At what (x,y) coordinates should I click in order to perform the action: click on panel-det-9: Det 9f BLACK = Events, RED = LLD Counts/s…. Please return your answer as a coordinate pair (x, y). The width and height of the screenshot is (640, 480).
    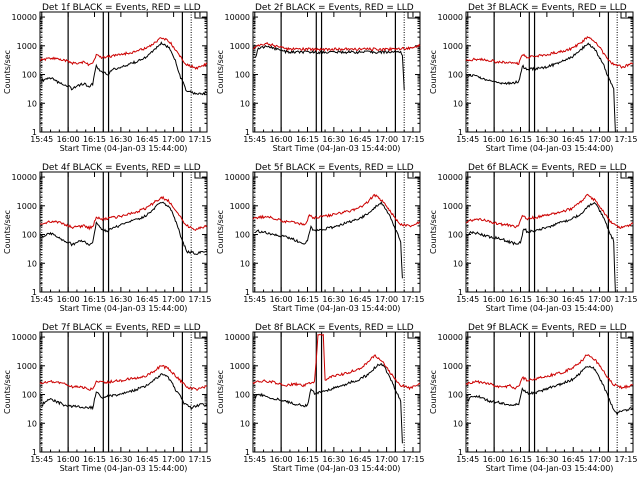
    Looking at the image, I should click on (533, 398).